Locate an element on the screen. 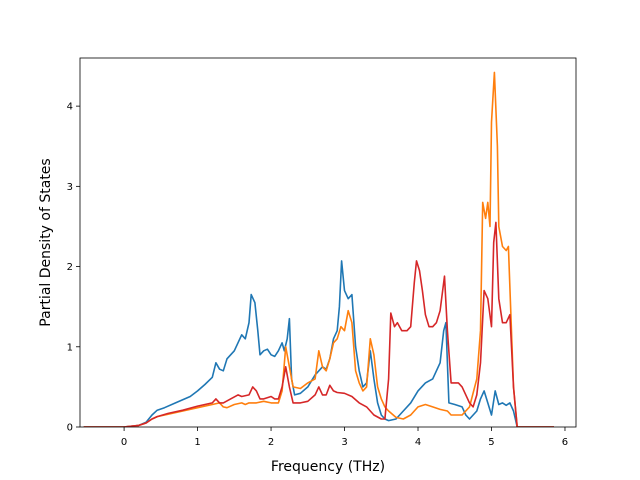  x-tick-label: 5 is located at coordinates (491, 442).